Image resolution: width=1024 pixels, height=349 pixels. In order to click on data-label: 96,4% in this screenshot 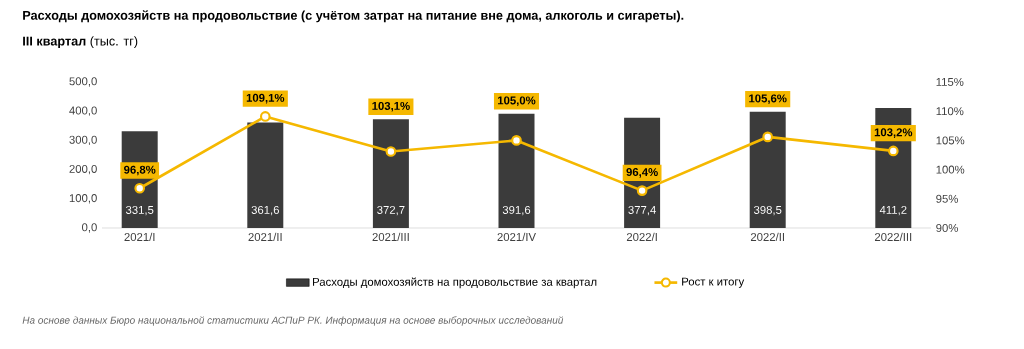, I will do `click(642, 173)`.